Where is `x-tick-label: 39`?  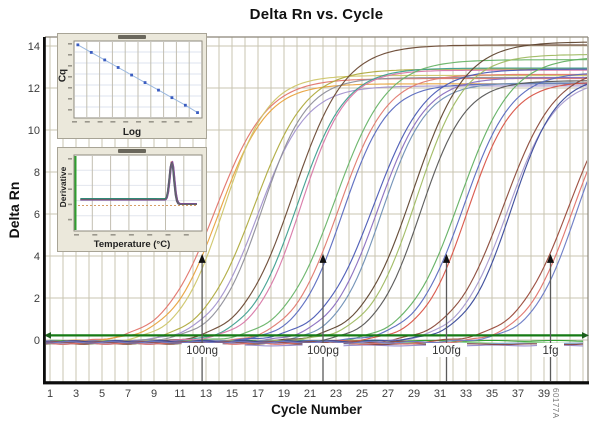
x-tick-label: 39 is located at coordinates (544, 394).